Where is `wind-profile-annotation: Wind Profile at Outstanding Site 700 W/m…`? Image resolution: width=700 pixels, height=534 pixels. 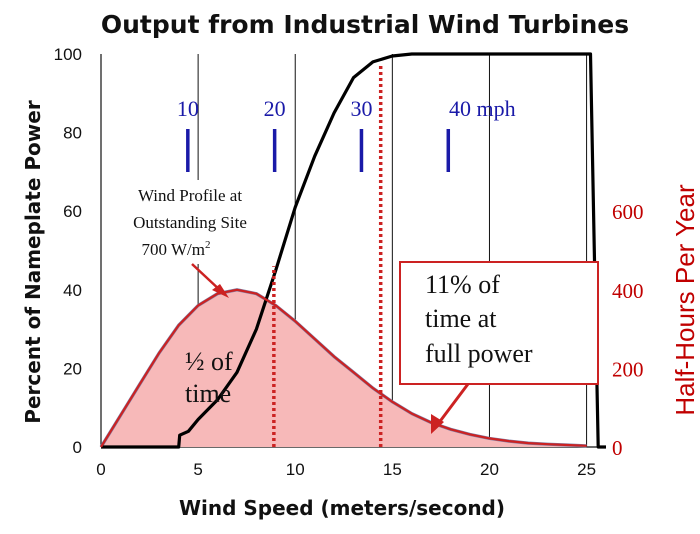
wind-profile-annotation: Wind Profile at Outstanding Site 700 W/m… is located at coordinates (187, 239).